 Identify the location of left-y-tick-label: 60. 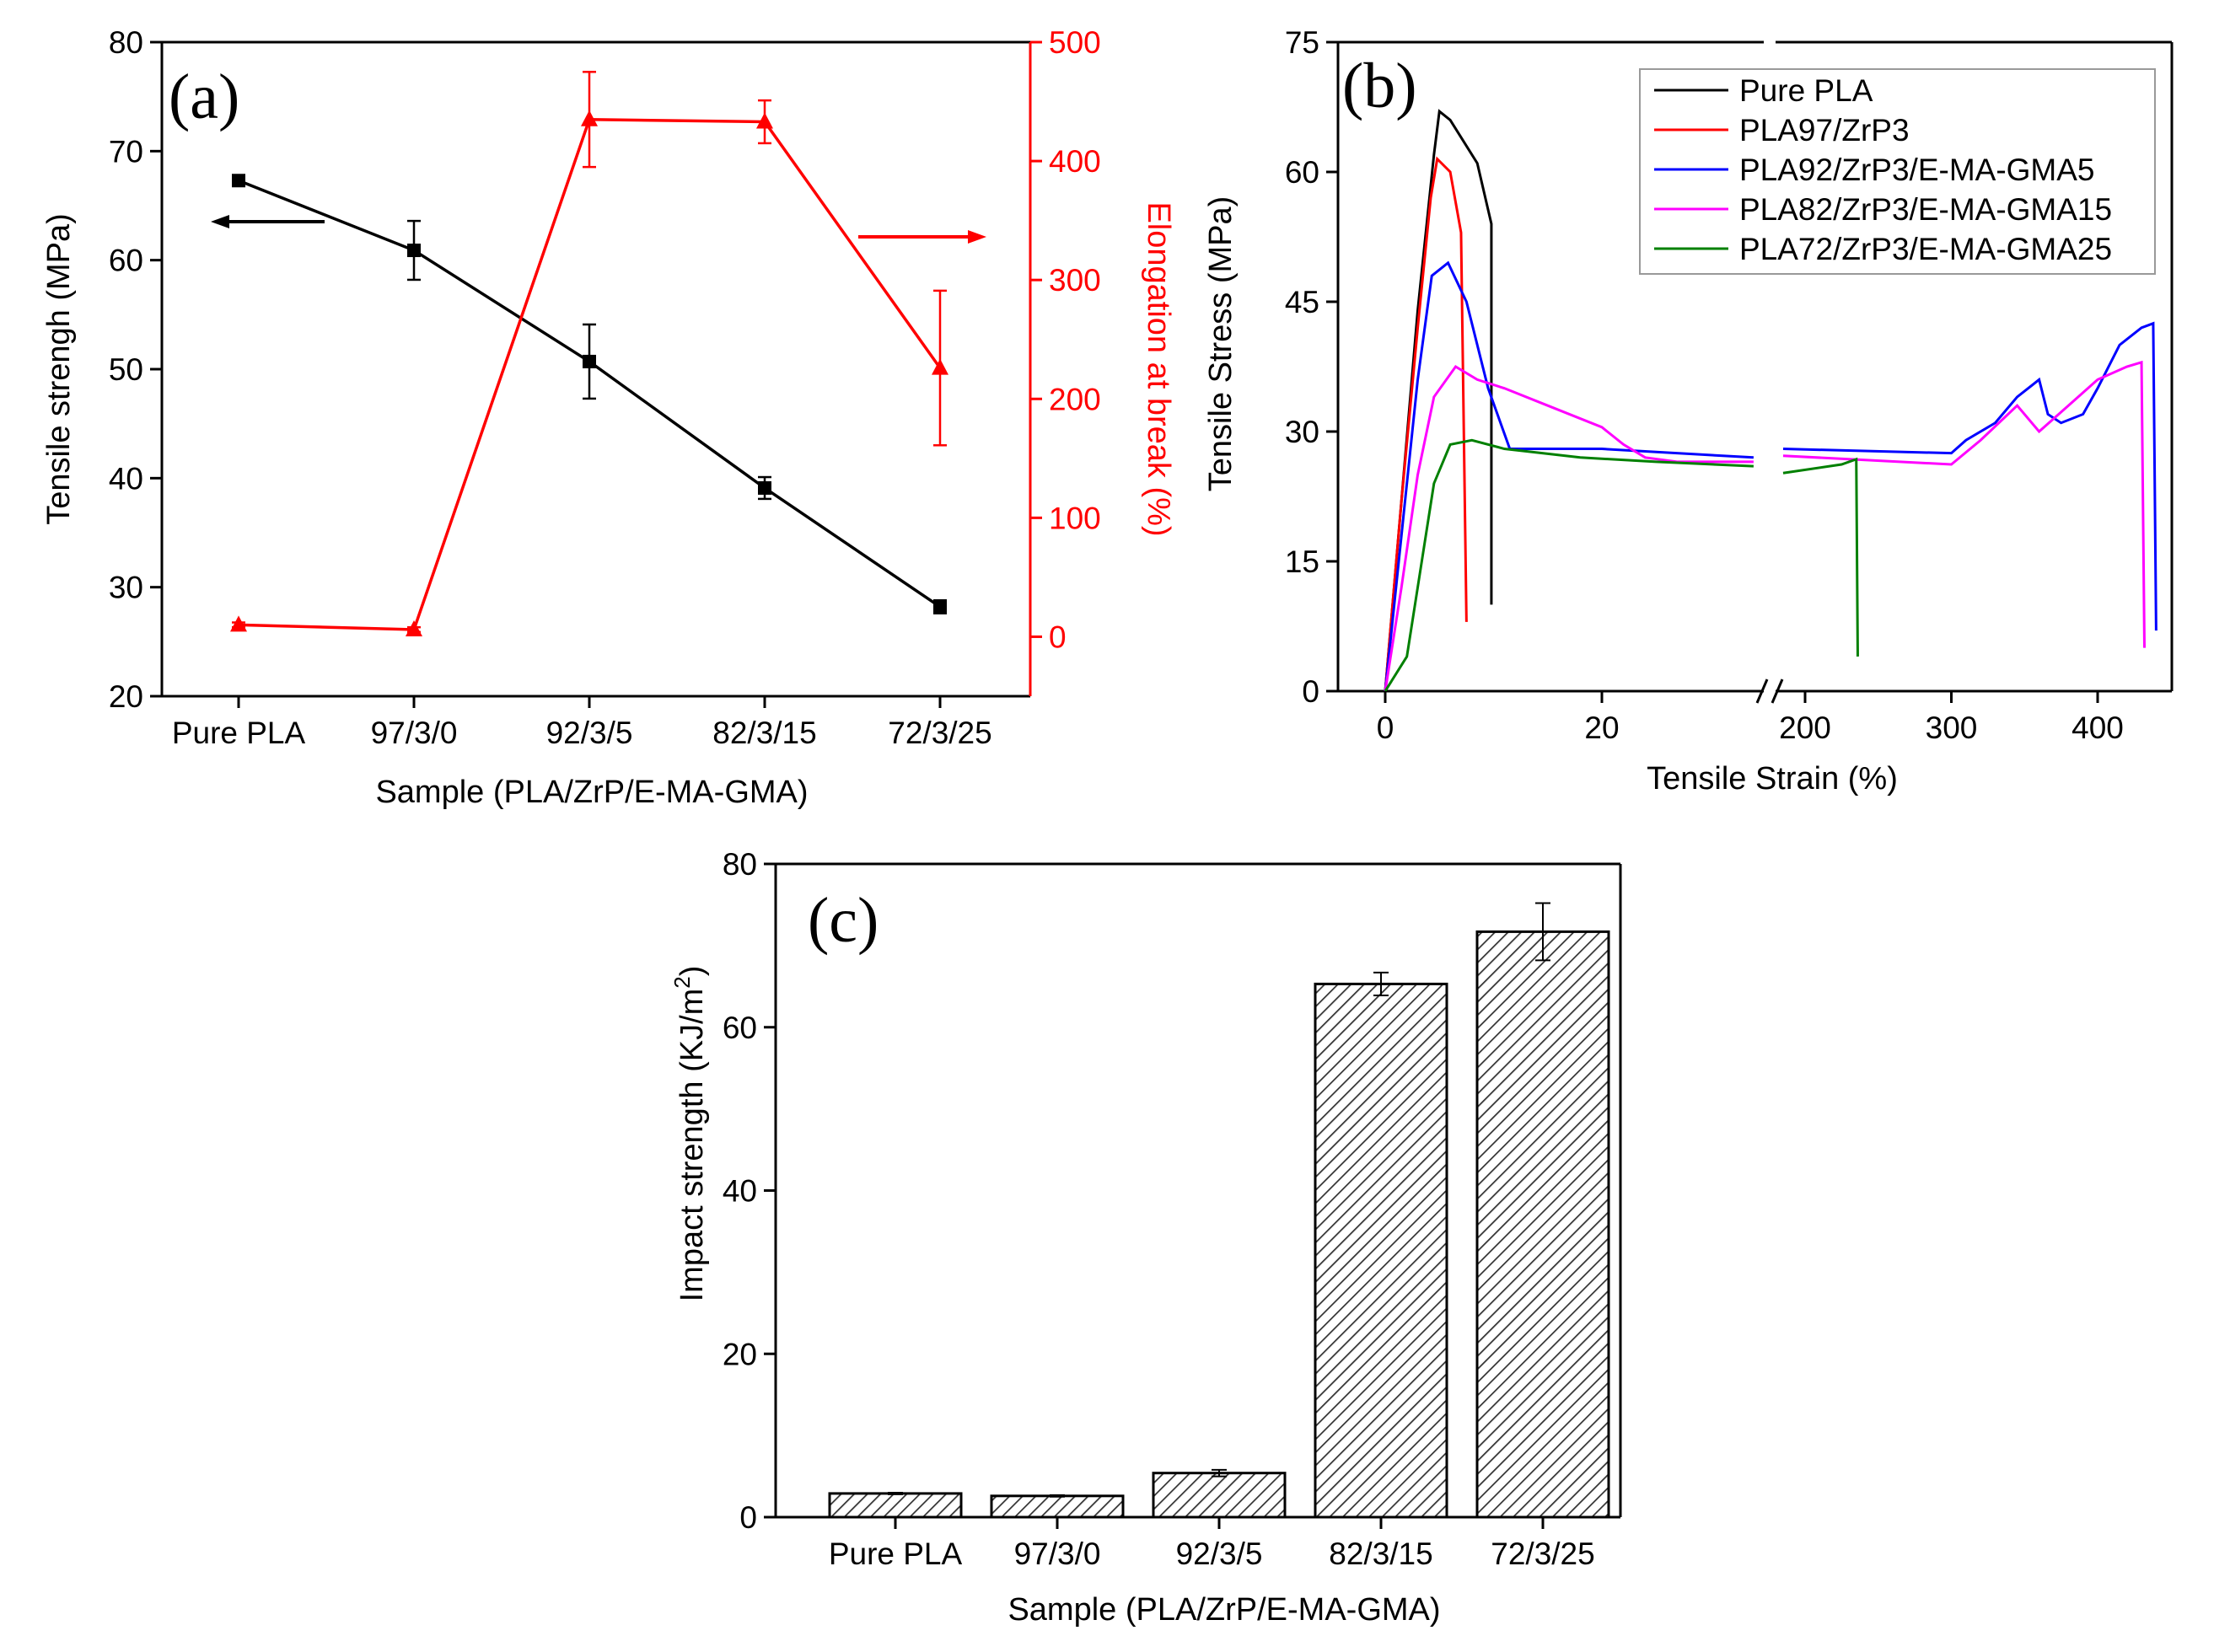
(126, 261).